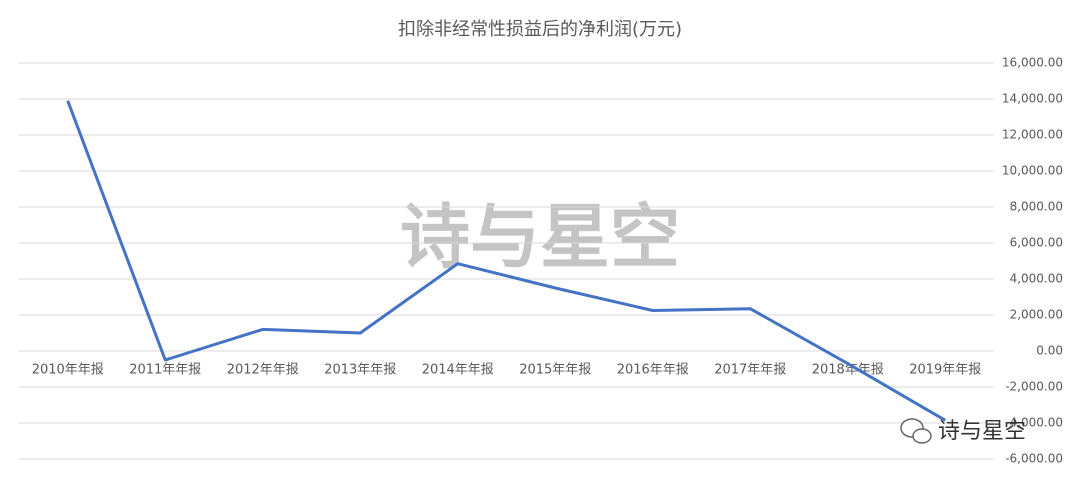 Image resolution: width=1080 pixels, height=478 pixels. What do you see at coordinates (653, 370) in the screenshot?
I see `x-tick-label: 2016年年报` at bounding box center [653, 370].